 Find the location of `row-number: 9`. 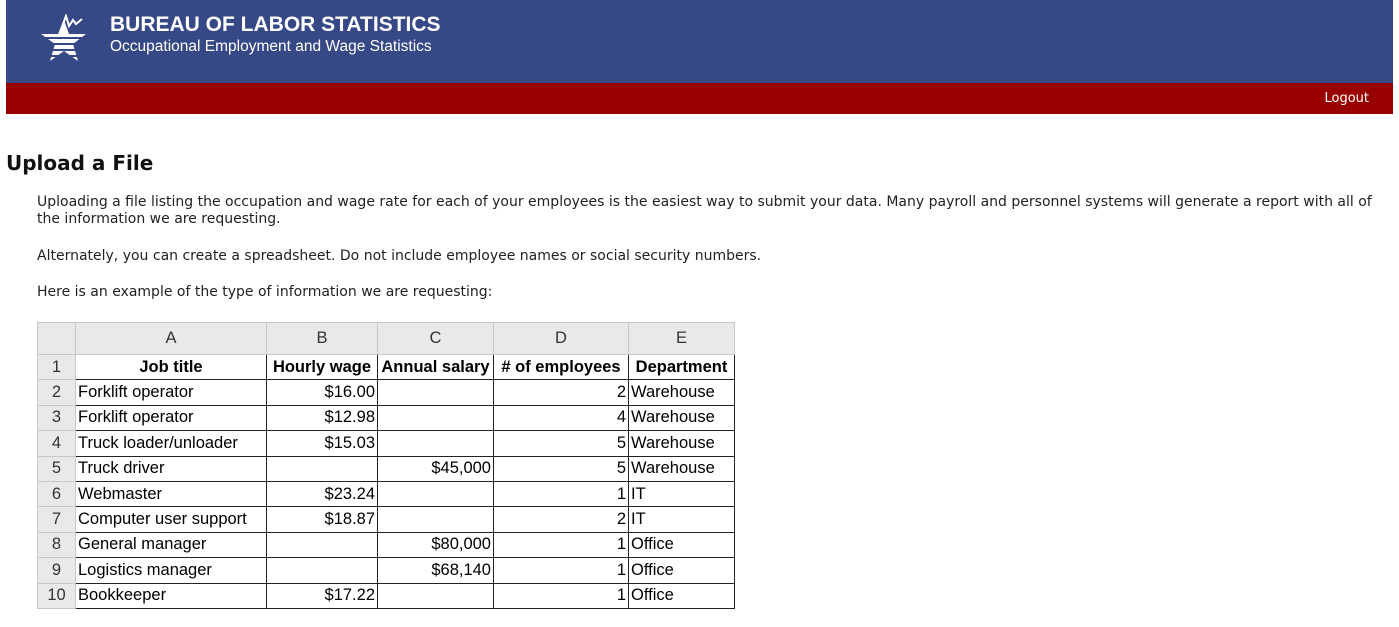

row-number: 9 is located at coordinates (56, 570).